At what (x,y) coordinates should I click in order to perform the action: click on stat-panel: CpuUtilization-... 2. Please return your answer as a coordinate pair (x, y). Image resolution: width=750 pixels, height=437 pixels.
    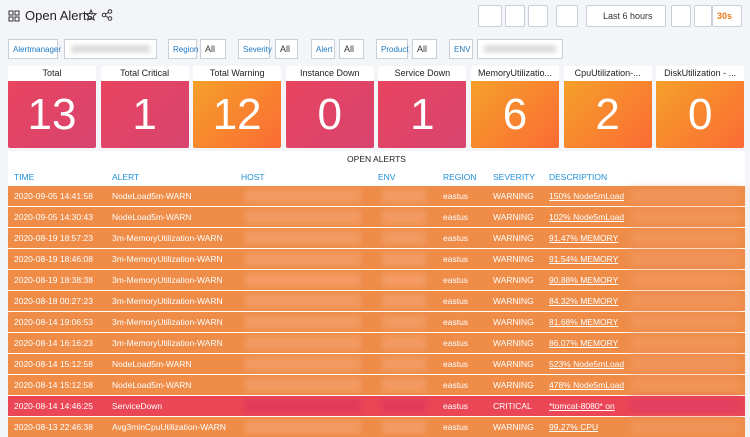
    Looking at the image, I should click on (607, 107).